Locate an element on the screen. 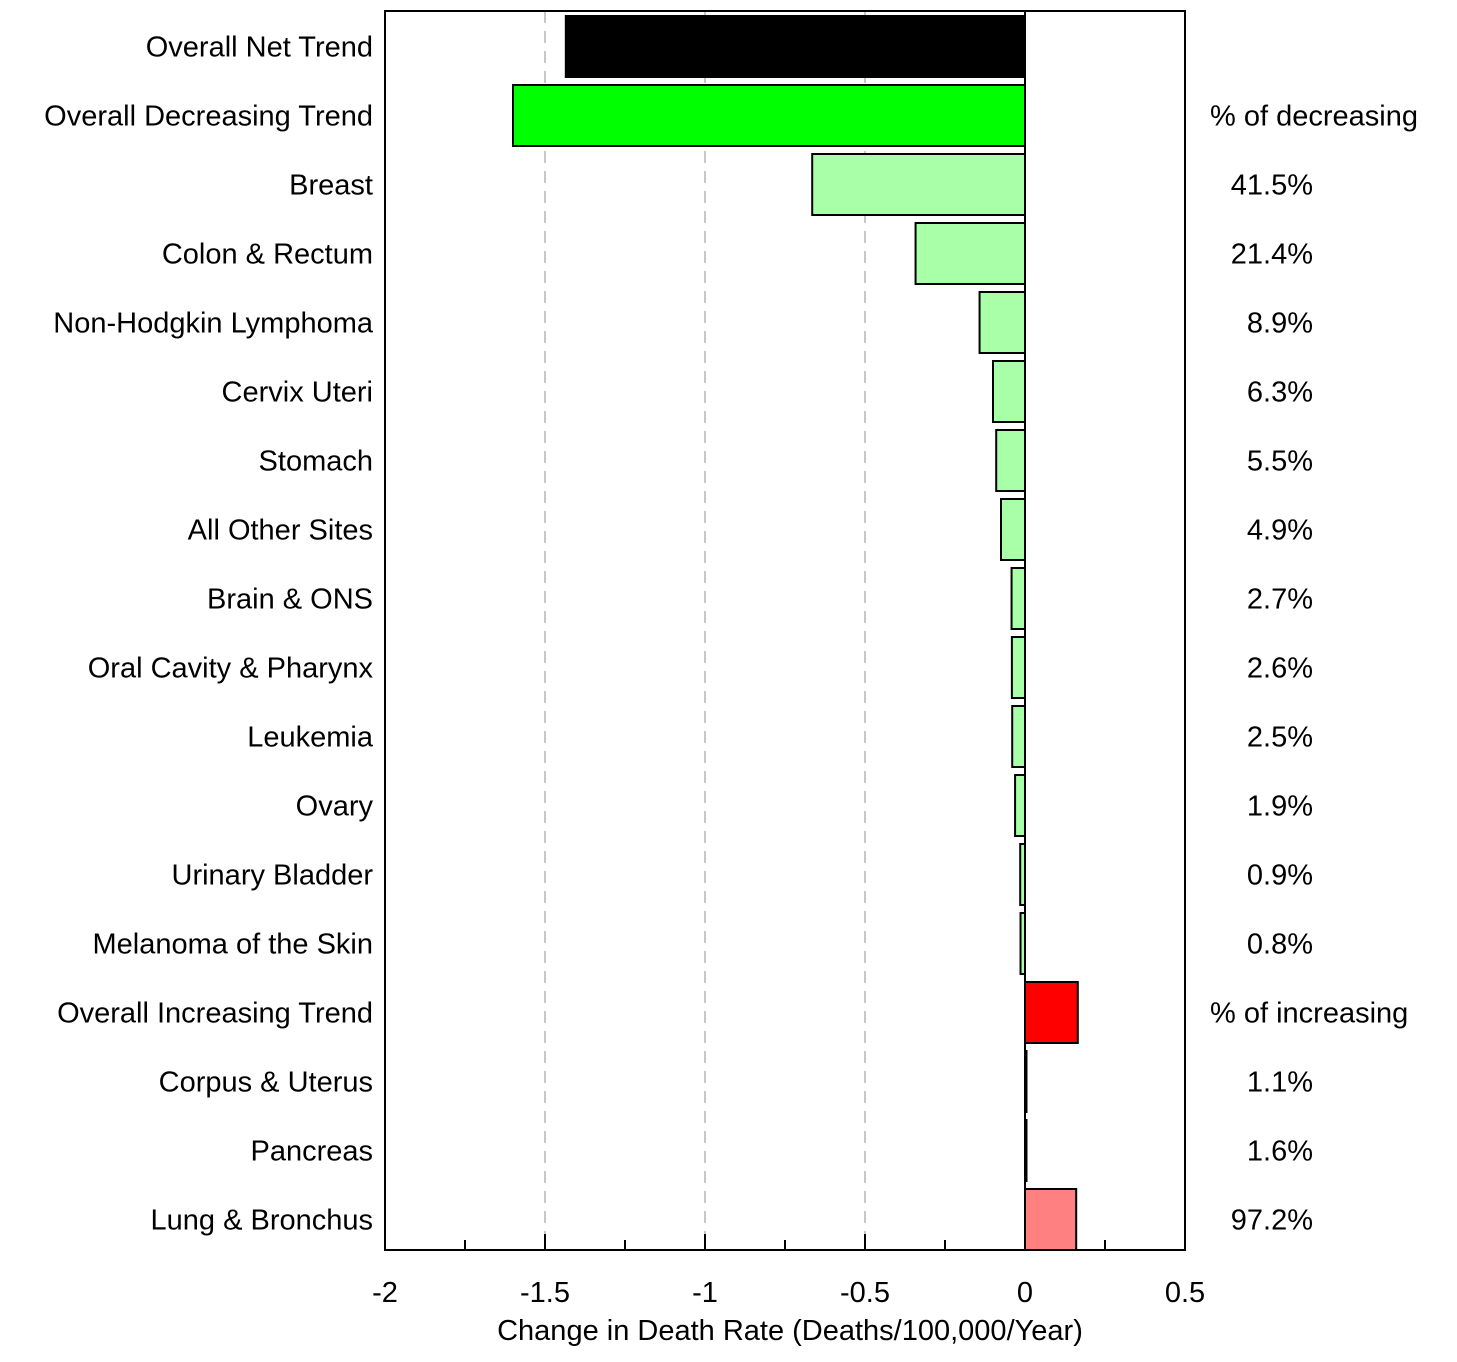 Image resolution: width=1457 pixels, height=1362 pixels. x-tick-label: -1.5 is located at coordinates (545, 1293).